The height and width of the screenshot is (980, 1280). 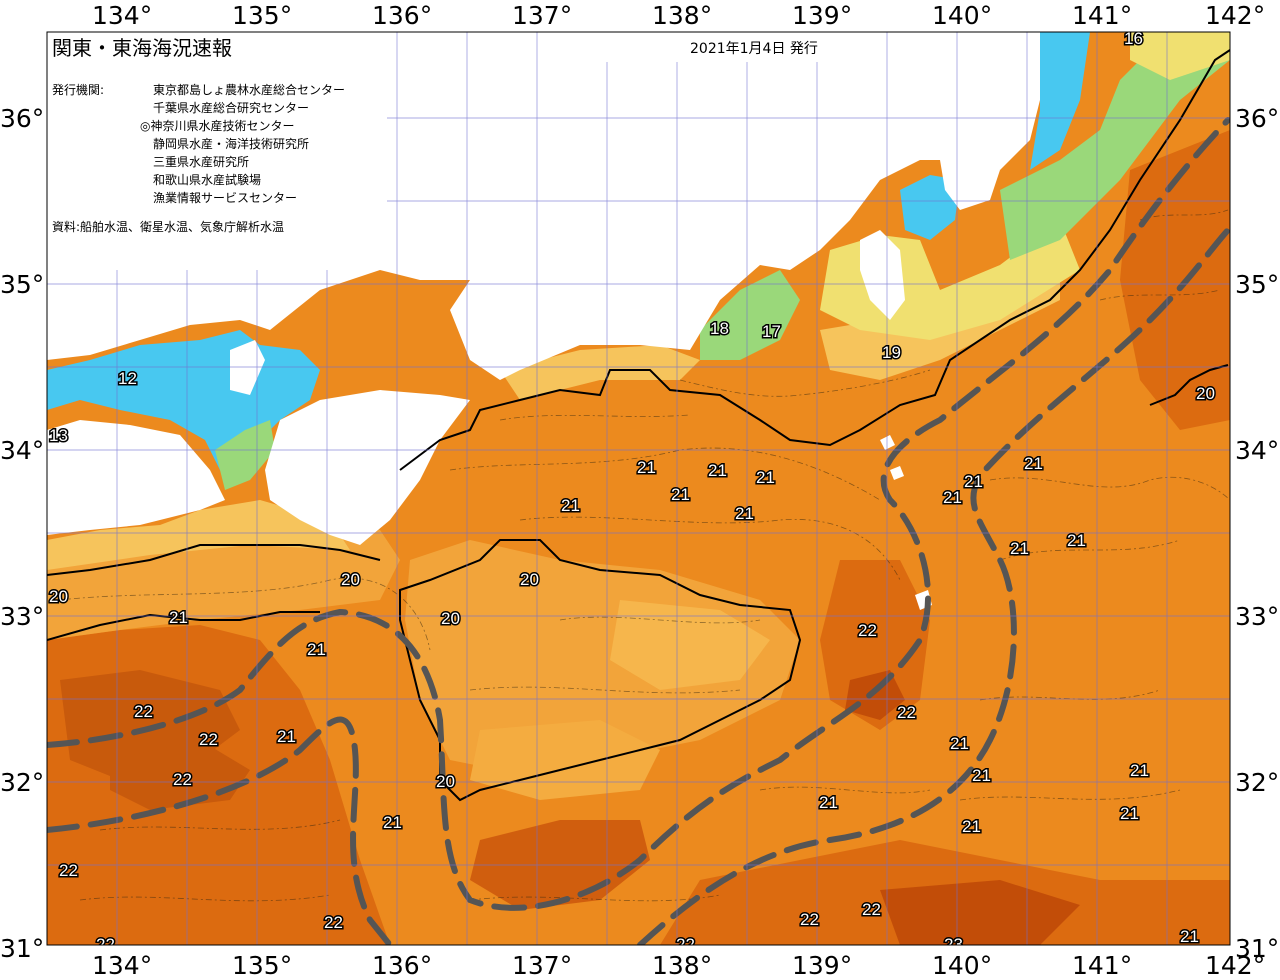 I want to click on iso-label-20-f: 20, so click(x=445, y=781).